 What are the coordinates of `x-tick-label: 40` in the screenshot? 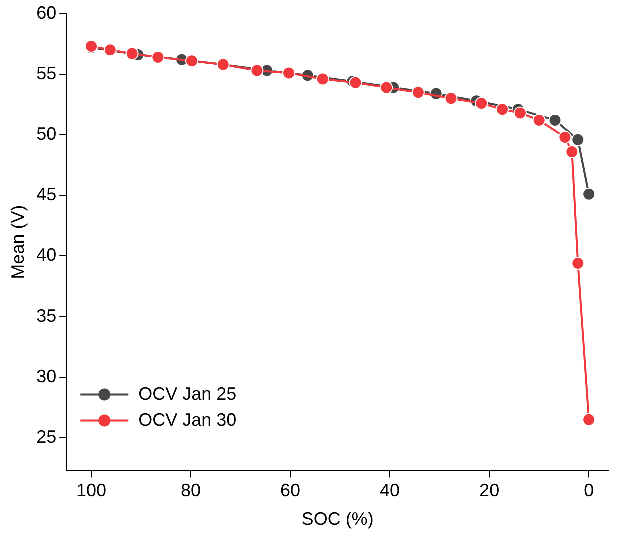 It's located at (390, 490).